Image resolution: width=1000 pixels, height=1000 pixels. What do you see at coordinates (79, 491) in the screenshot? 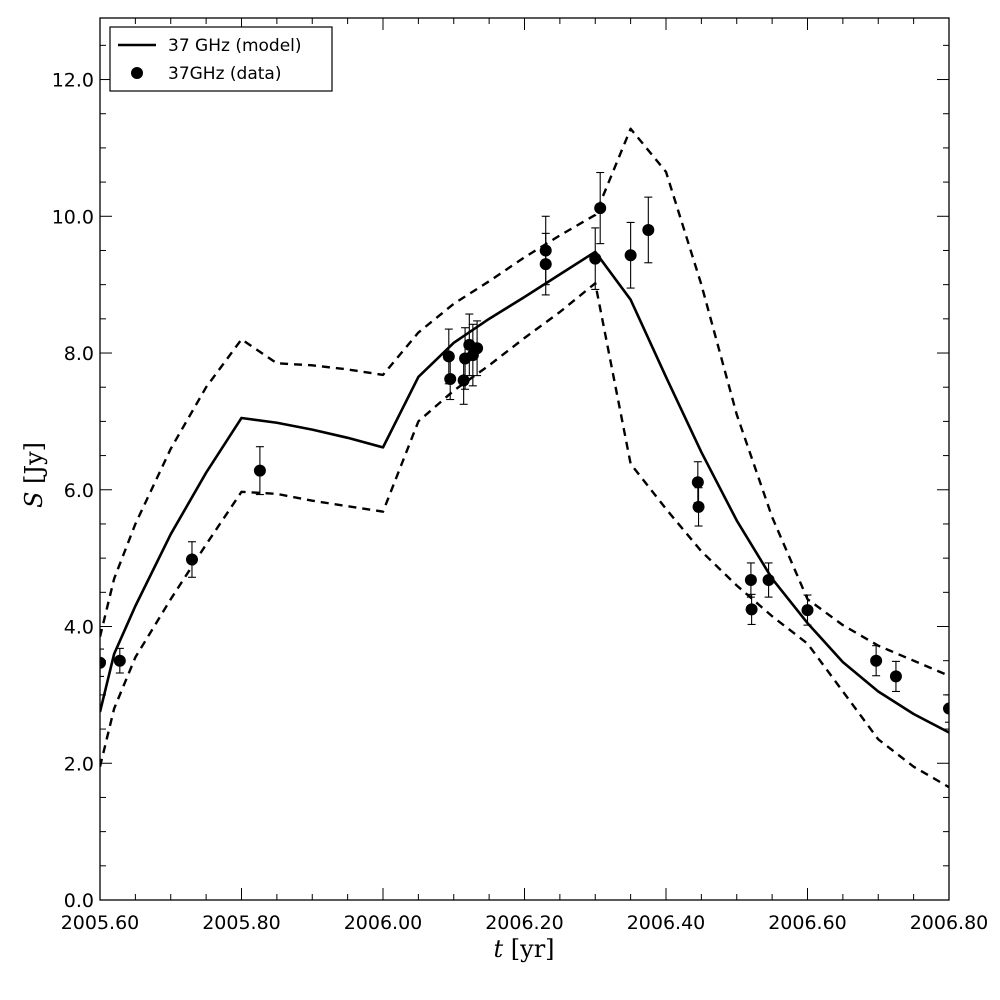
I see `y-tick-label: 6.0` at bounding box center [79, 491].